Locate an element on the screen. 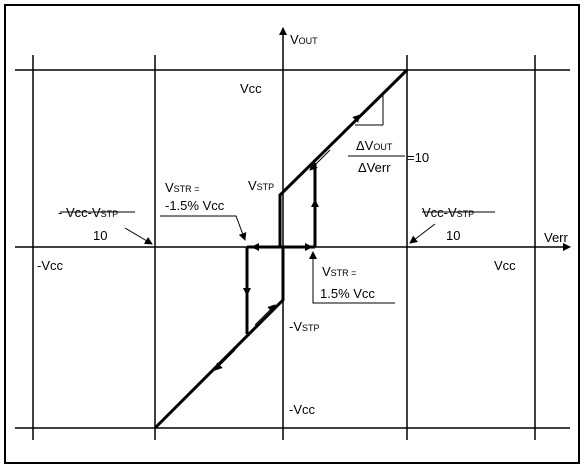 The width and height of the screenshot is (585, 469). vstr-neg-value: -1.5% Vcc is located at coordinates (195, 205).